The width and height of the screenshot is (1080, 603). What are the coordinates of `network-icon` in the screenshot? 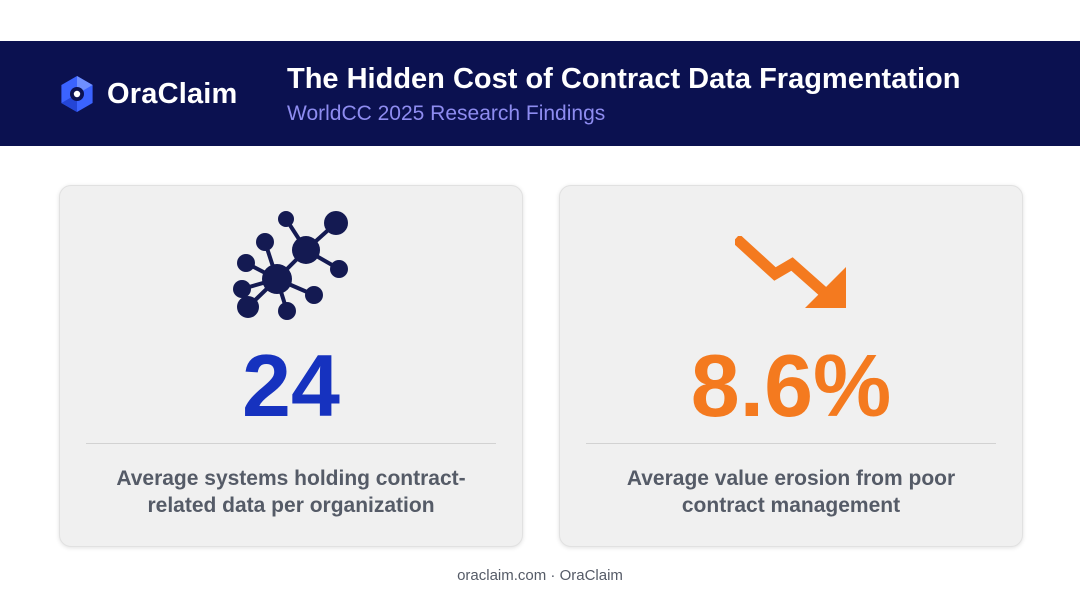 It's located at (290, 265).